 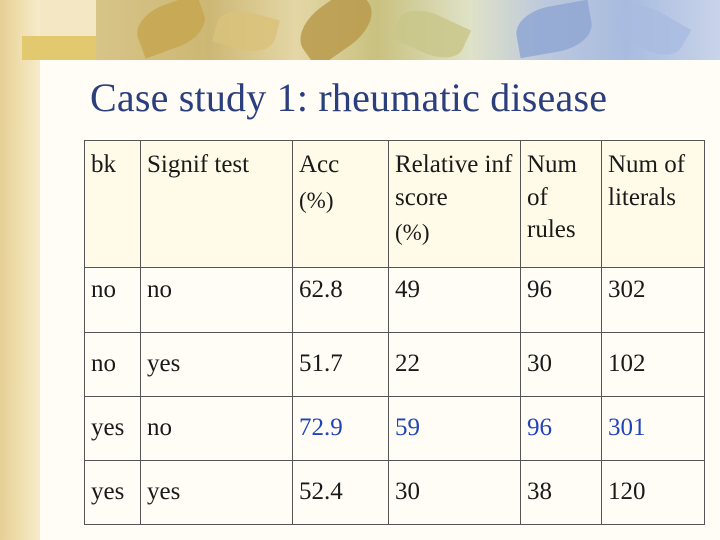 What do you see at coordinates (340, 492) in the screenshot?
I see `cell-acc: 52.4` at bounding box center [340, 492].